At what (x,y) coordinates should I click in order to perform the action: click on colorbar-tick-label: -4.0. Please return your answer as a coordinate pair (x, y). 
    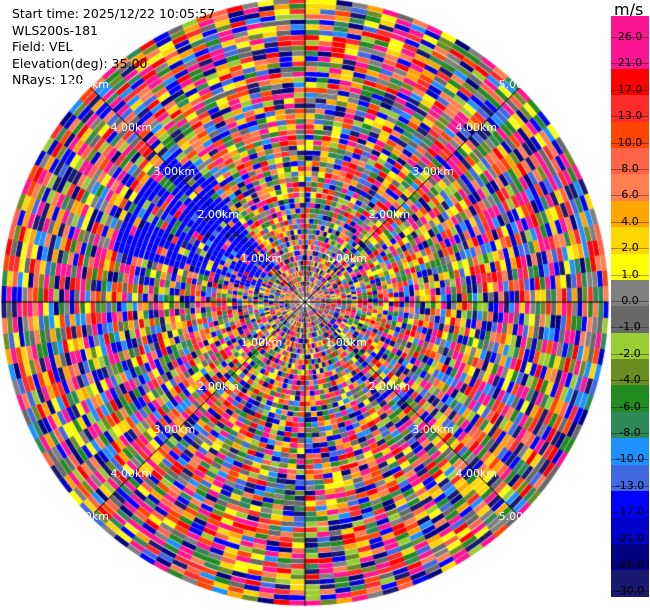
    Looking at the image, I should click on (630, 380).